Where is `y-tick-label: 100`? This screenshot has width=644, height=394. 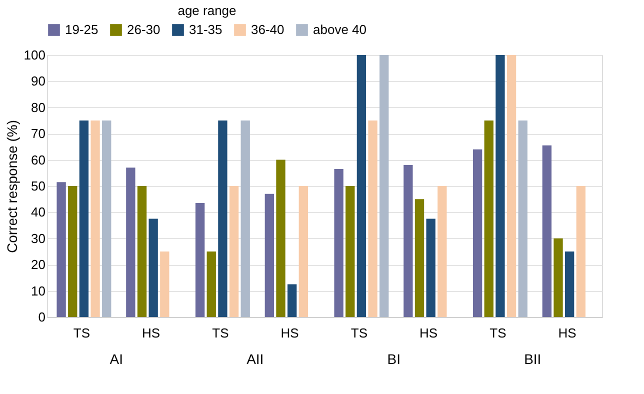
y-tick-label: 100 is located at coordinates (35, 55).